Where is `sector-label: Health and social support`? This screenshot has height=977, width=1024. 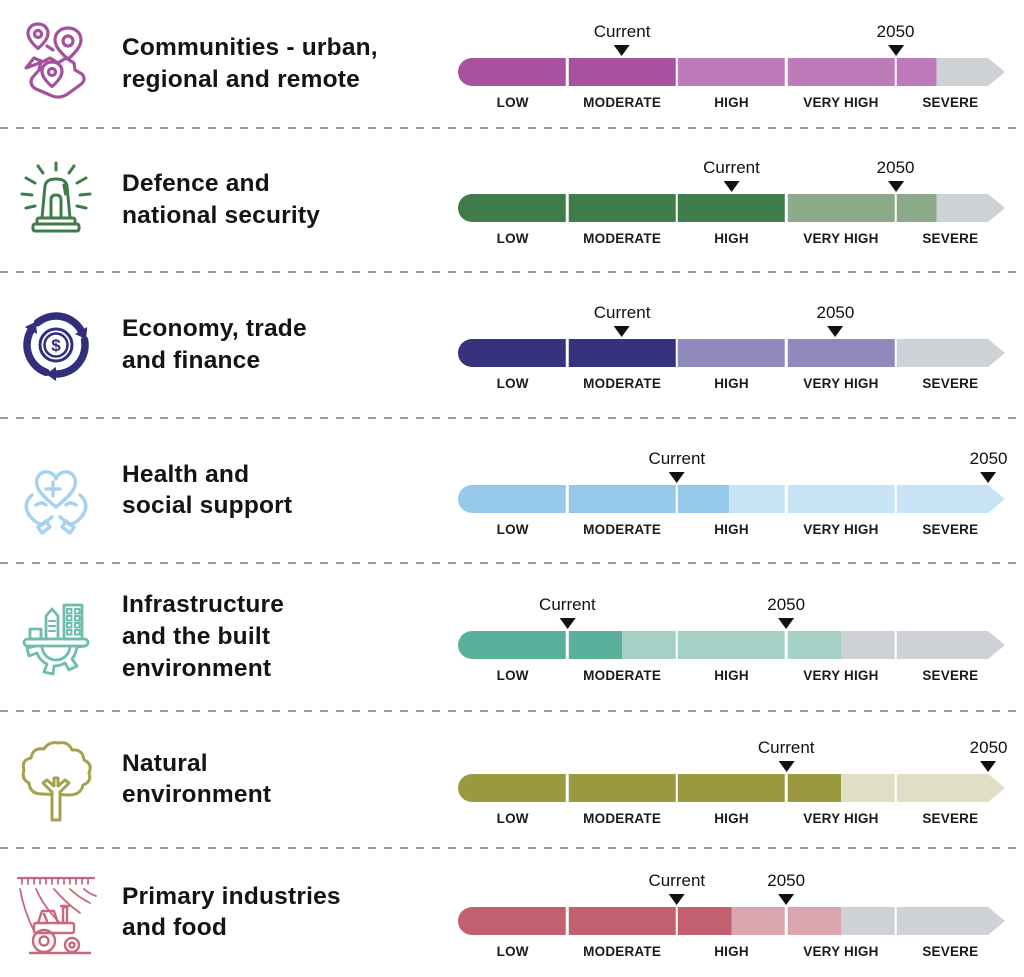
sector-label: Health and social support is located at coordinates (207, 490).